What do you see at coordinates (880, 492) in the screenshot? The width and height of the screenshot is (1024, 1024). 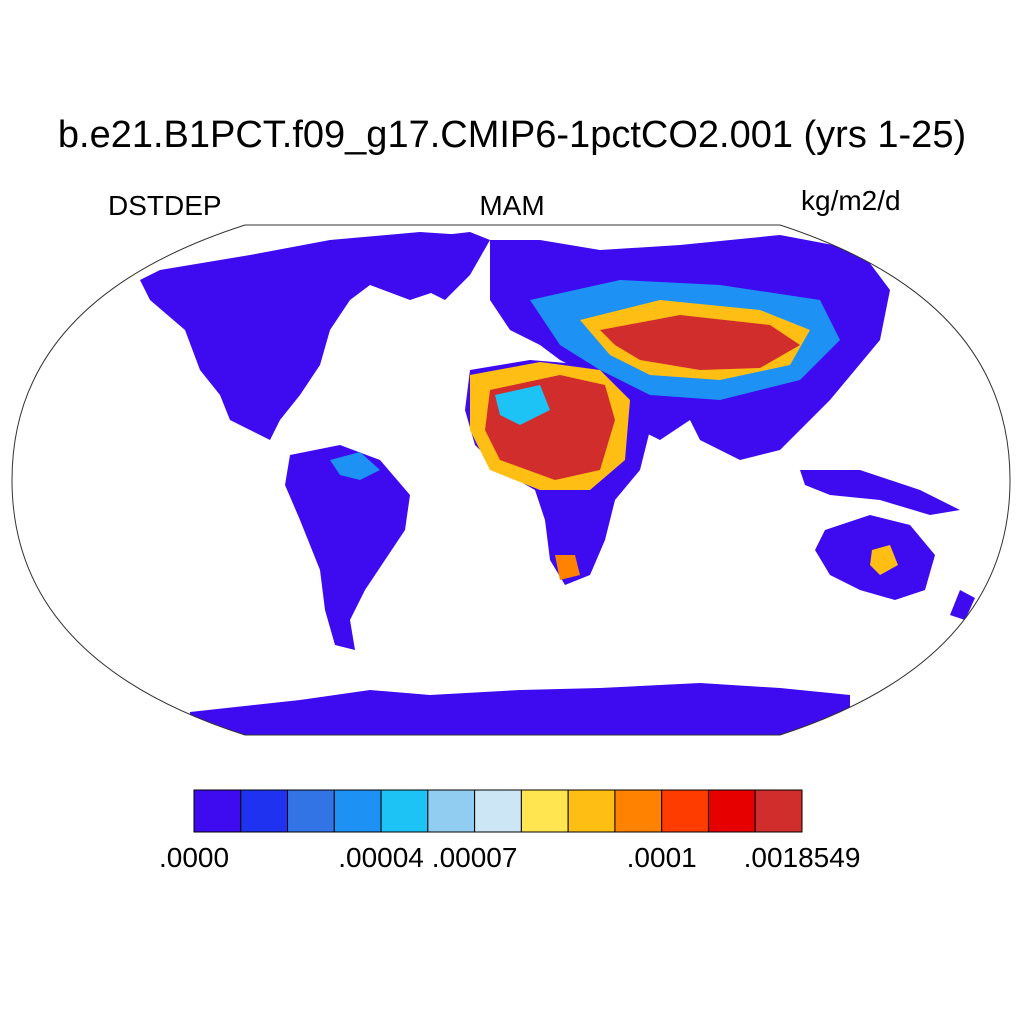 I see `indonesia` at bounding box center [880, 492].